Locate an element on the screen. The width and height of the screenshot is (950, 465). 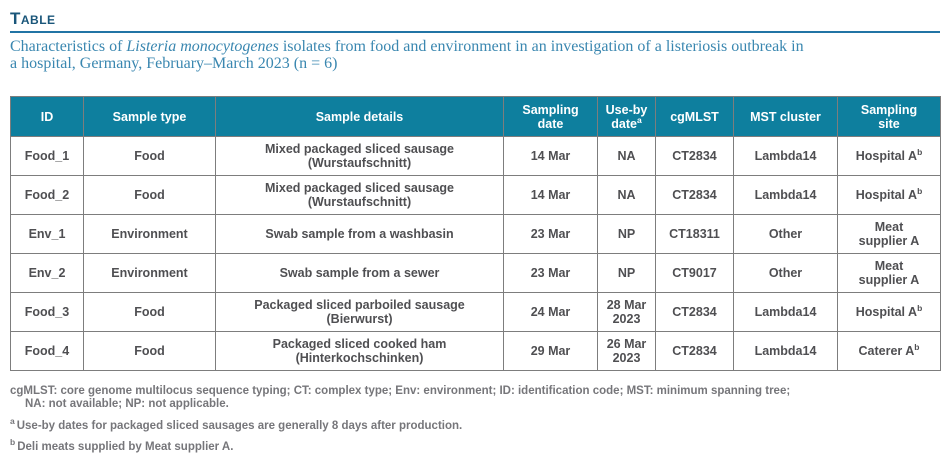
cell-sampling-site: Caterer Ab is located at coordinates (889, 351).